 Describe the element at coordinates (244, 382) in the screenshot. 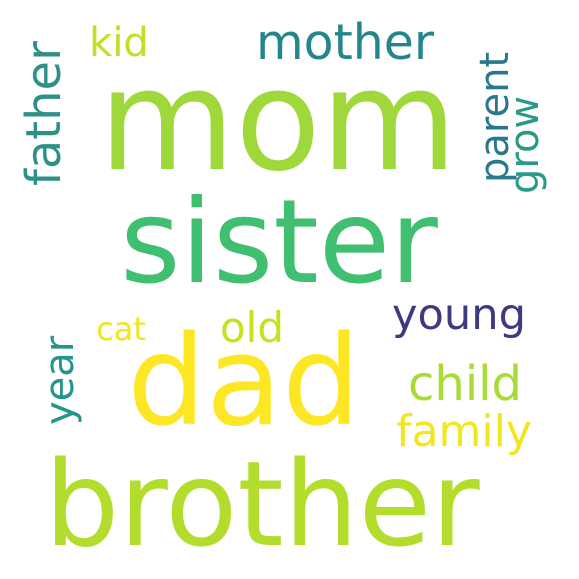

I see `word-dad: dad` at that location.